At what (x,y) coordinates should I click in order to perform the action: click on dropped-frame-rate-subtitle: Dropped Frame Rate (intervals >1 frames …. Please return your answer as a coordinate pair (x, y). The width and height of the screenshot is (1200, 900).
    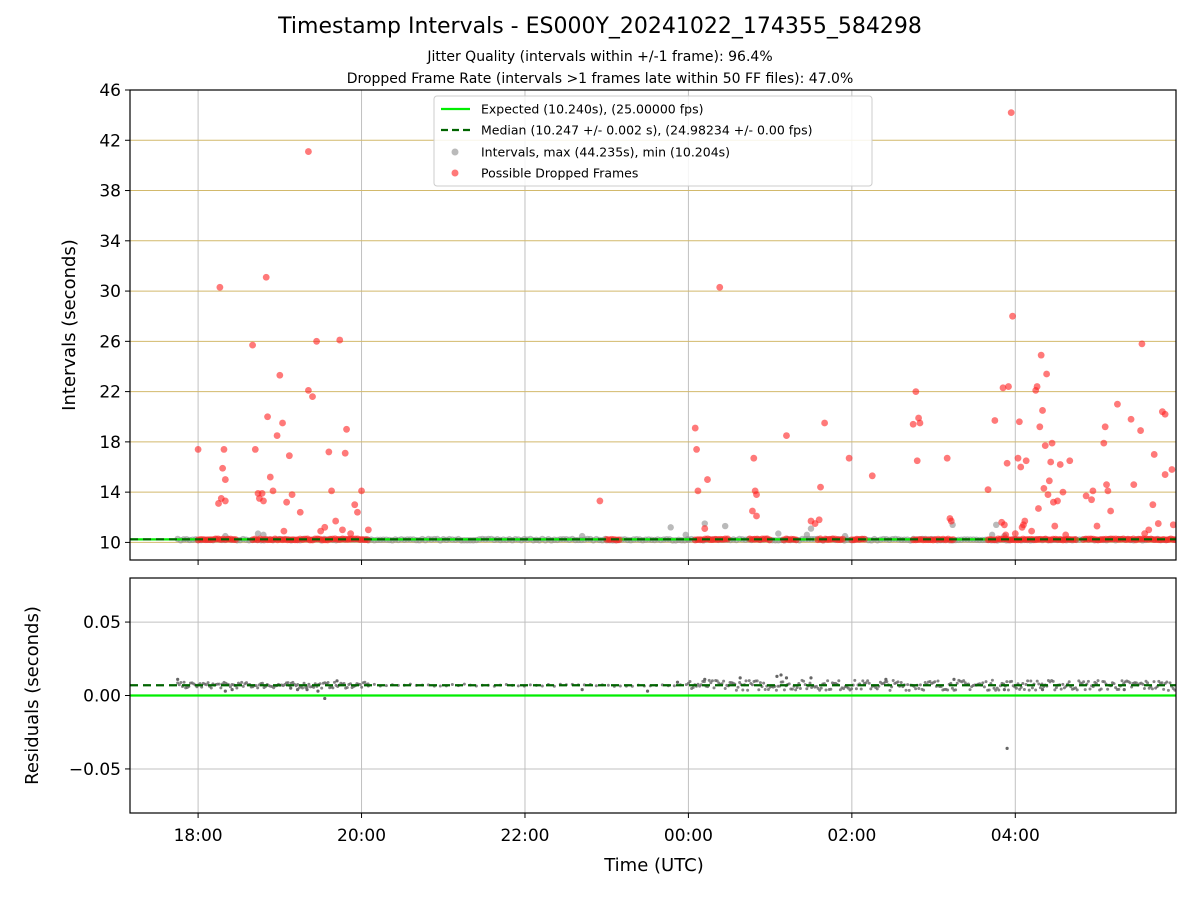
    Looking at the image, I should click on (600, 79).